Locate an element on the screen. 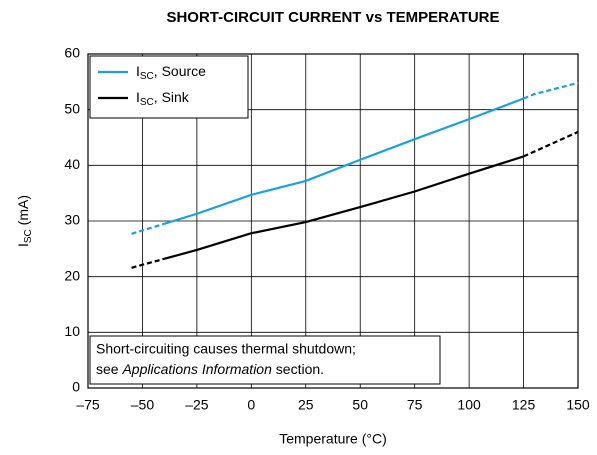  x-tick-label: 75 is located at coordinates (415, 405).